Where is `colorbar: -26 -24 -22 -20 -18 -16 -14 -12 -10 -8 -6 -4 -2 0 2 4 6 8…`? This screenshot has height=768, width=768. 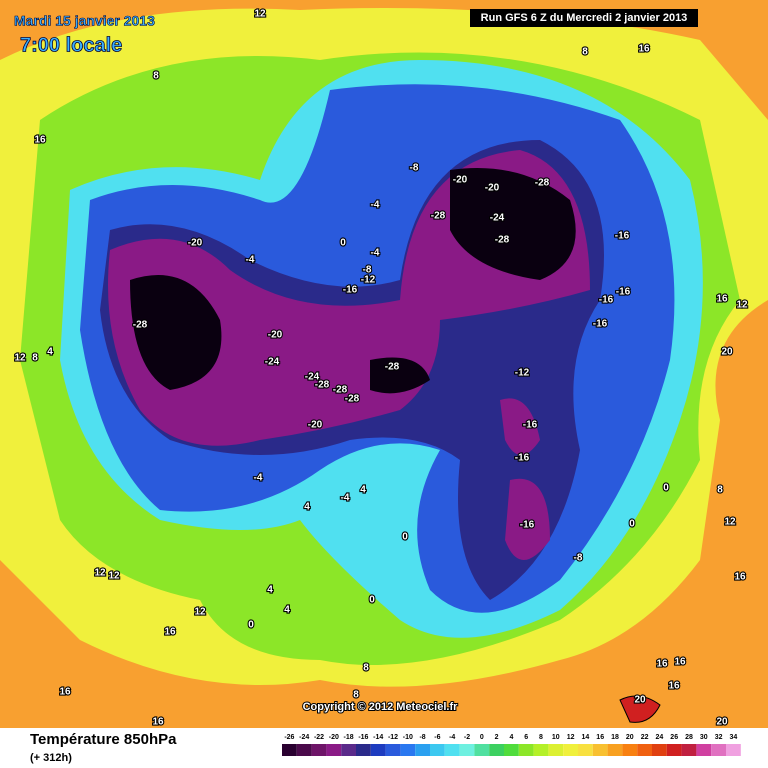 colorbar: -26 -24 -22 -20 -18 -16 -14 -12 -10 -8 -6 -4 -2 0 2 4 6 8… is located at coordinates (511, 745).